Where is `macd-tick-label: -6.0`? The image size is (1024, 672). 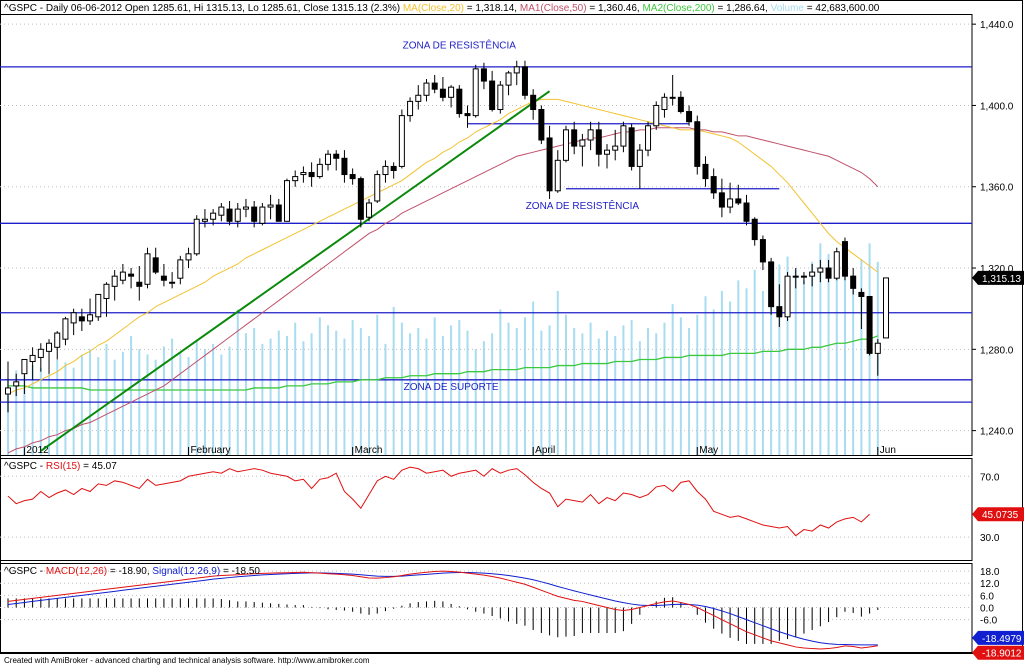
macd-tick-label: -6.0 is located at coordinates (989, 621).